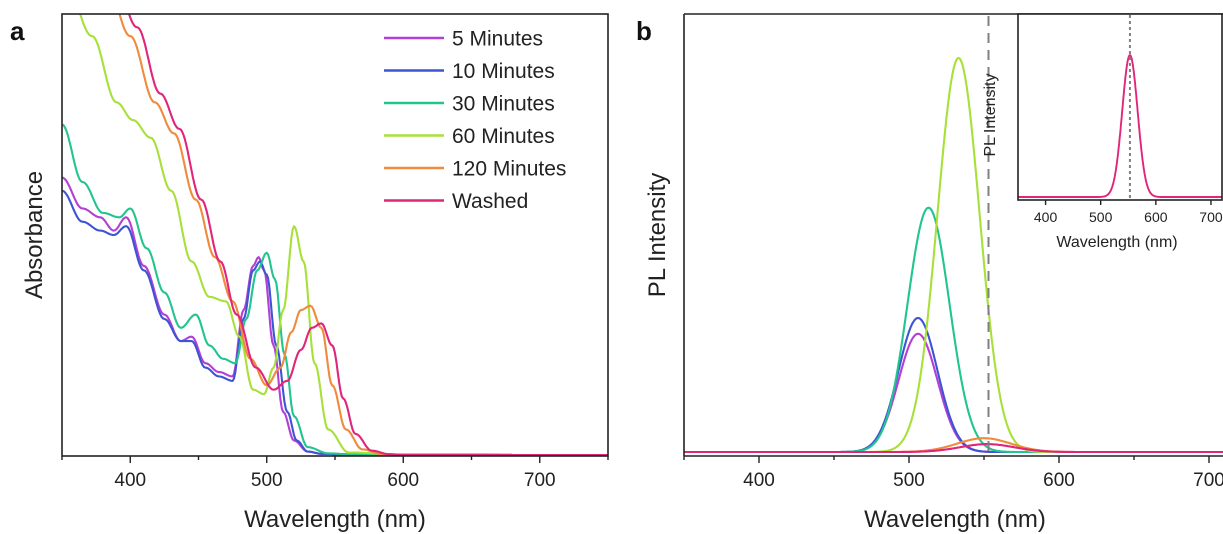  I want to click on inset-background, so click(1120, 107).